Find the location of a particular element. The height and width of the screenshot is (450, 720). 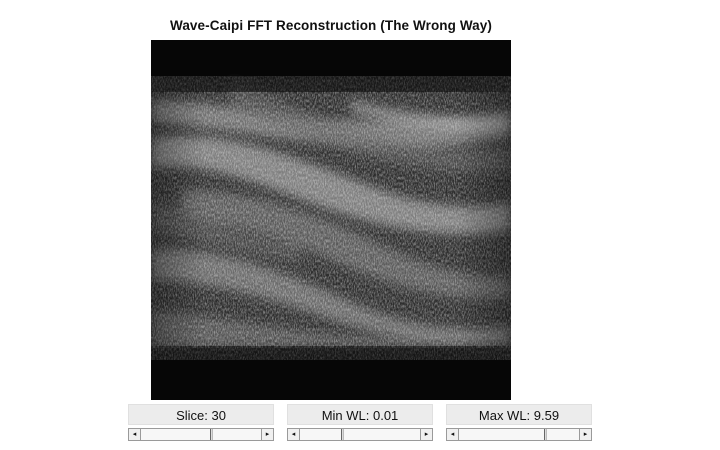

slice-control: Slice: 30 ◂ ▸ is located at coordinates (201, 422).